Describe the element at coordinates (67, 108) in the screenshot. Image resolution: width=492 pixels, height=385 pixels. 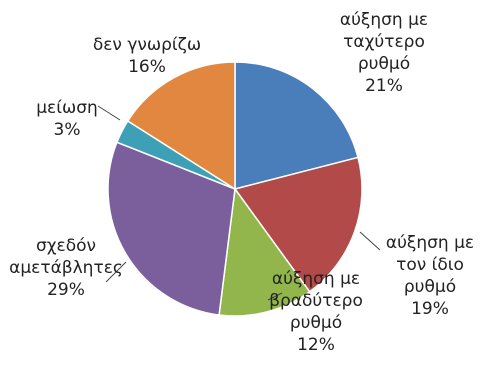
I see `slice-category-label-4: μείωση` at that location.